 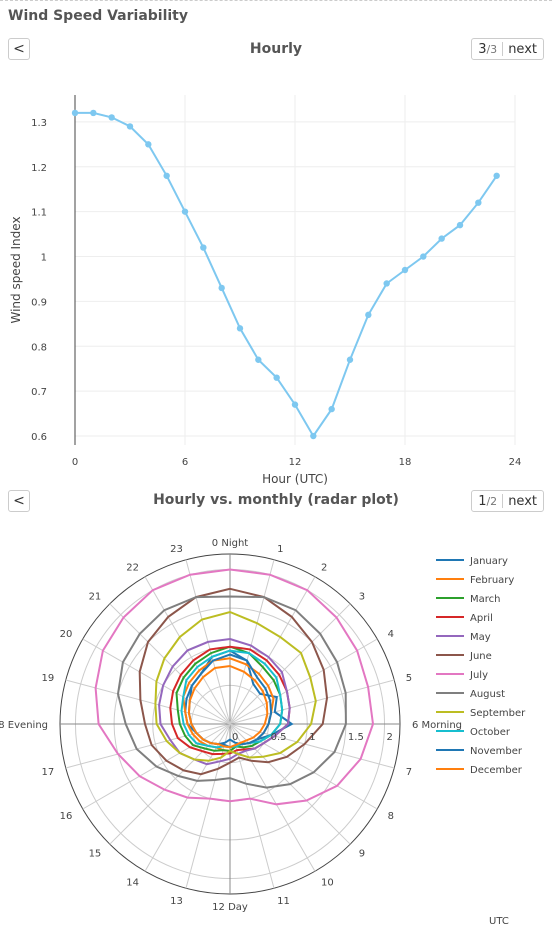 What do you see at coordinates (482, 49) in the screenshot?
I see `pager-current: 3` at bounding box center [482, 49].